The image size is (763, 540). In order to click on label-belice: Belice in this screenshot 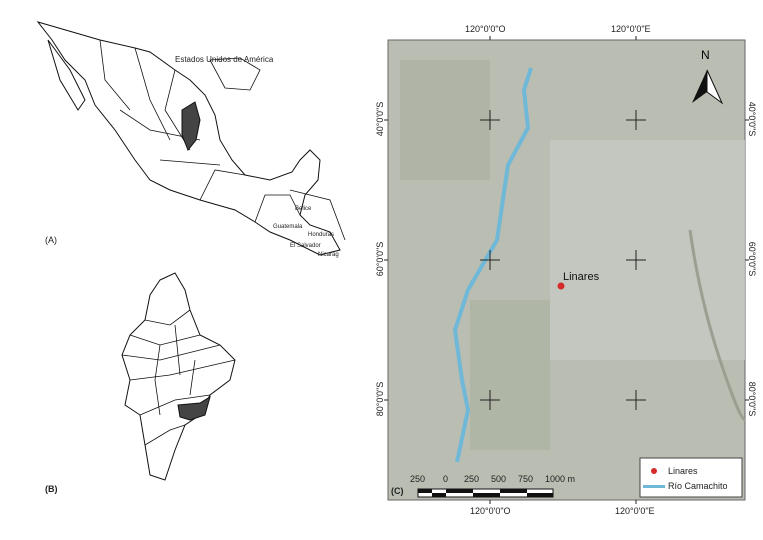, I will do `click(303, 209)`.